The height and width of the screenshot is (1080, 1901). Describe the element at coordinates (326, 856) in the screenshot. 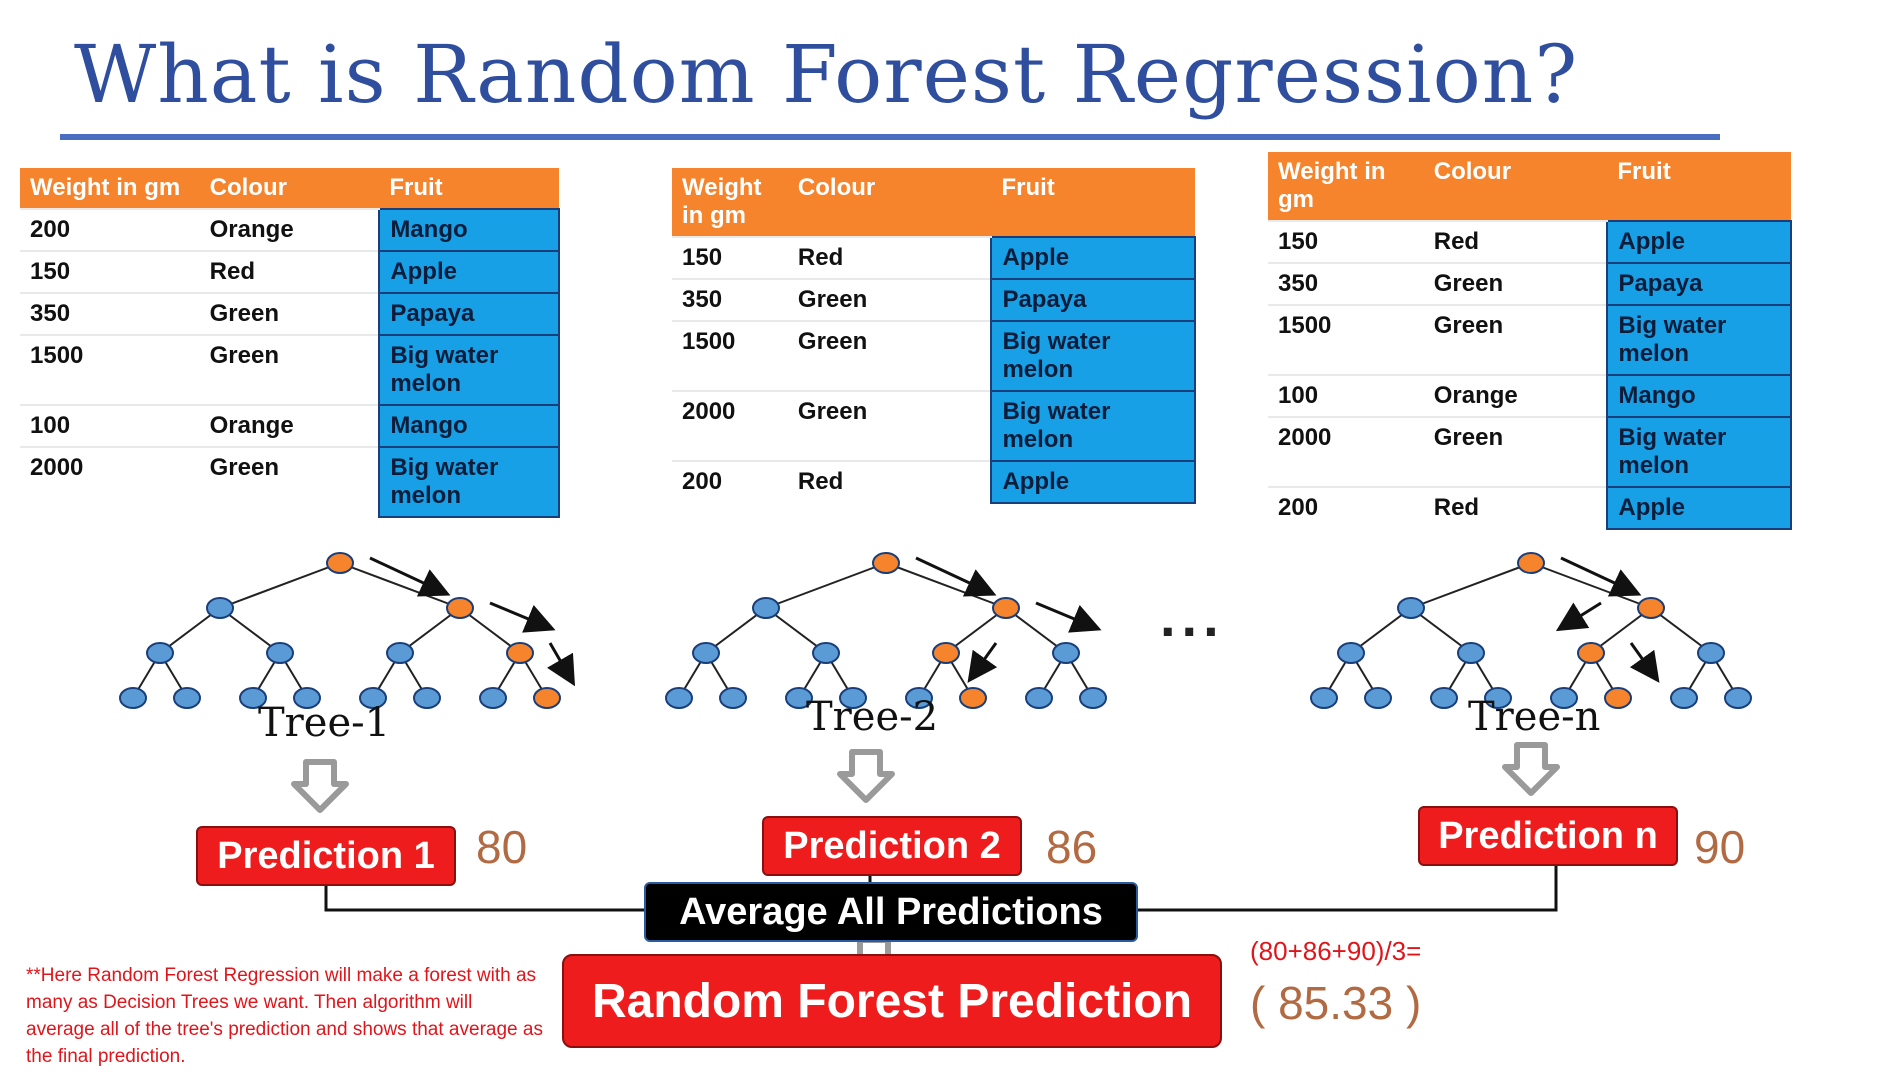

I see `prediction-1-box: Prediction 1` at that location.